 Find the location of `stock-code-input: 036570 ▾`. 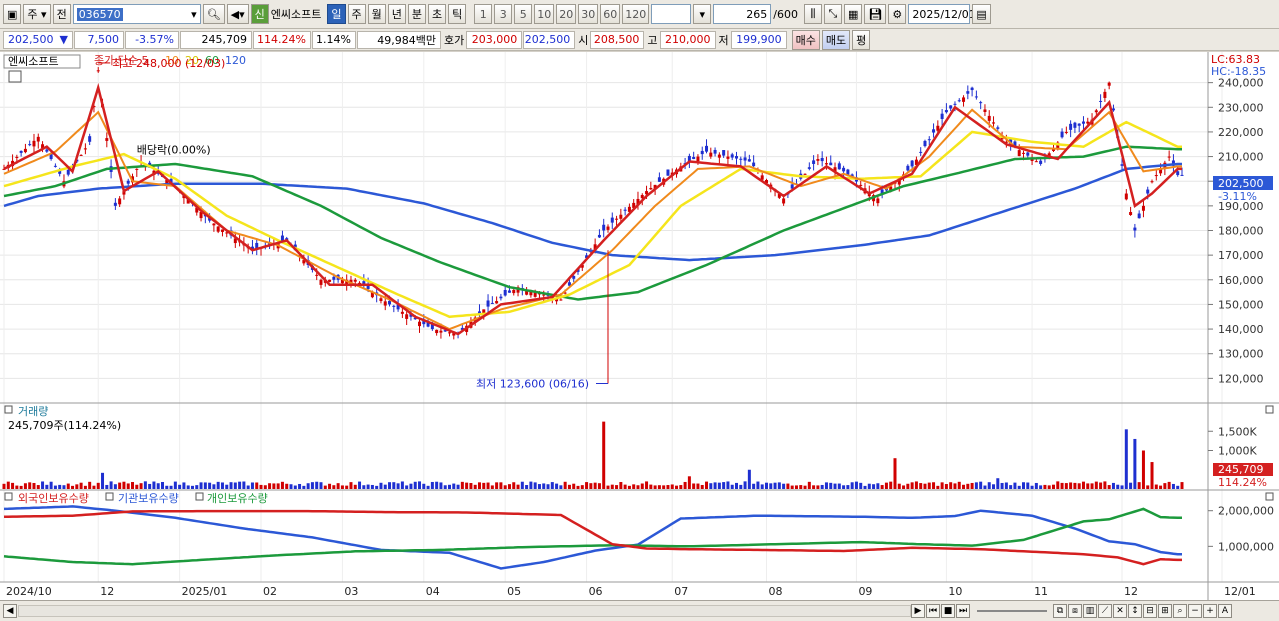

stock-code-input: 036570 ▾ is located at coordinates (136, 14).